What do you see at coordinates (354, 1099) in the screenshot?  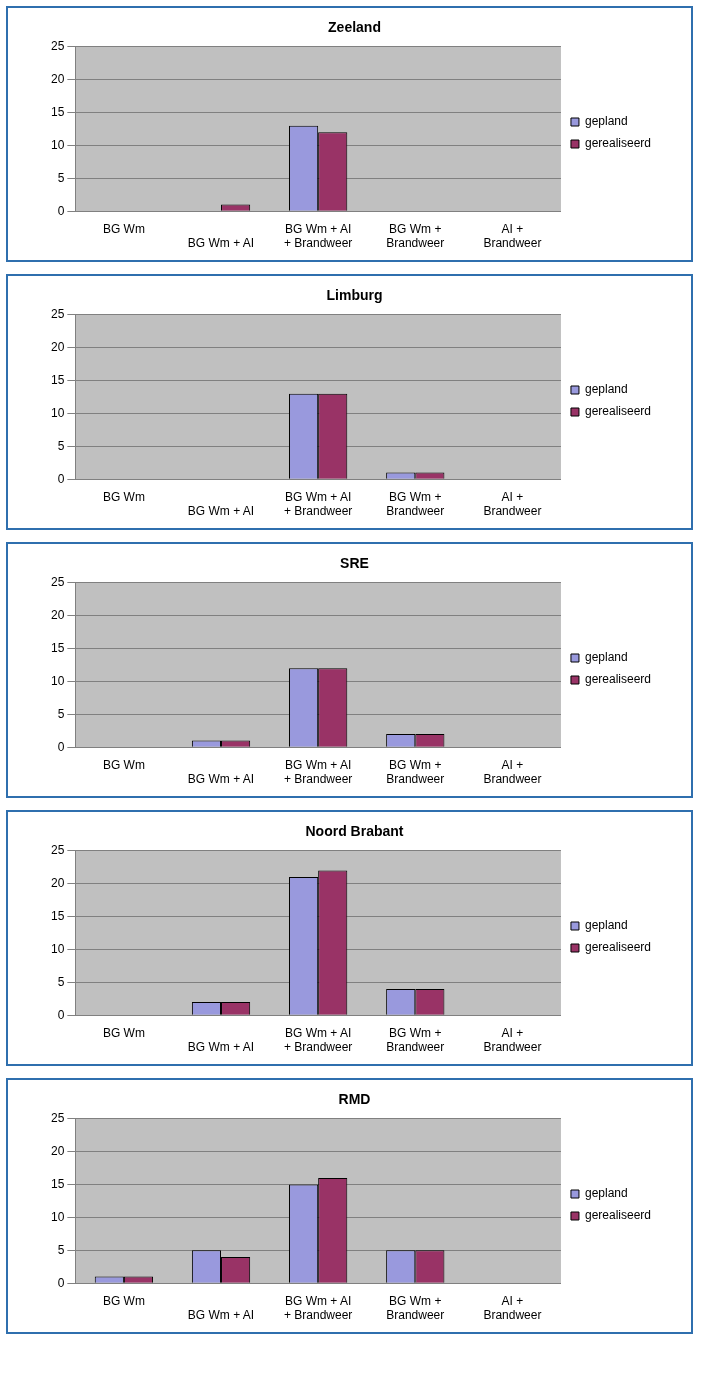 I see `chart-title: RMD` at bounding box center [354, 1099].